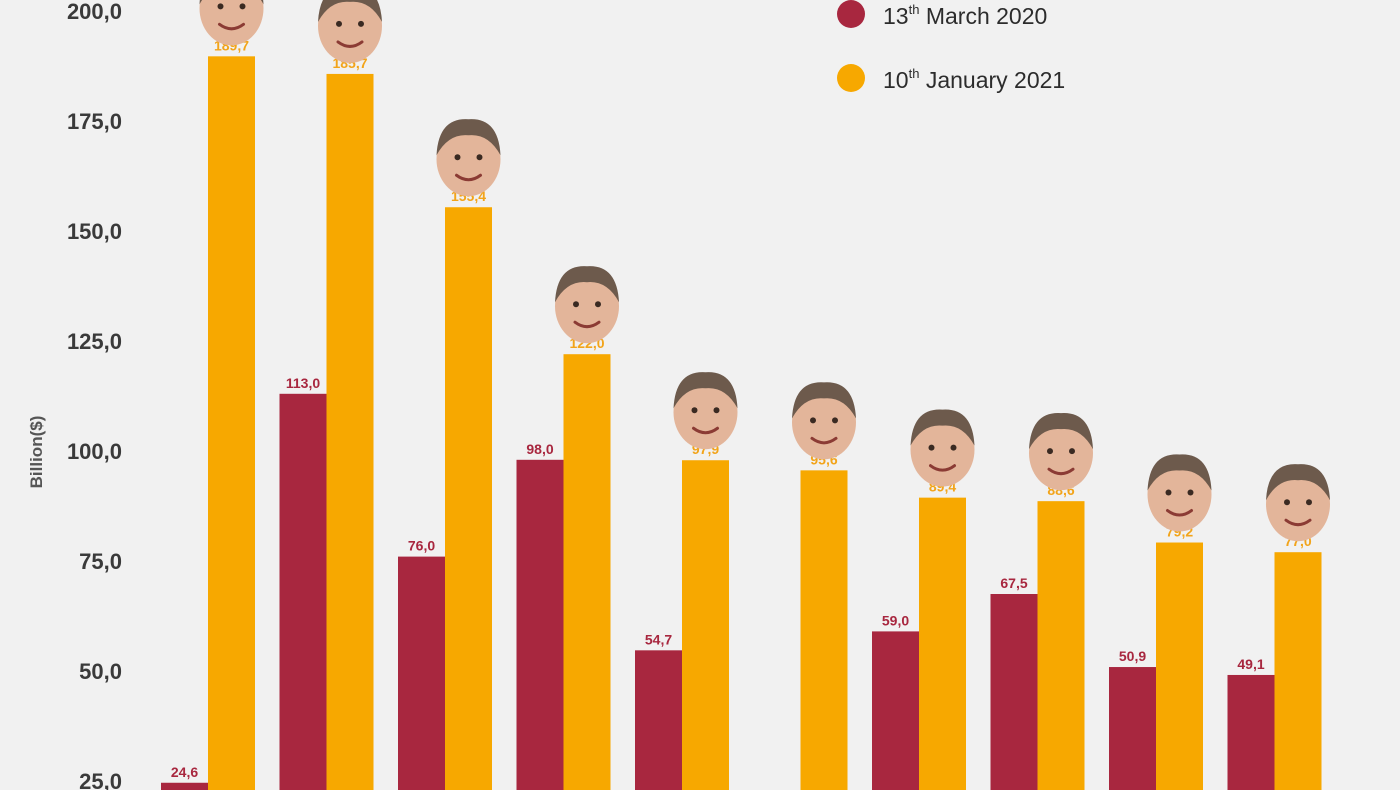  I want to click on y-tick-label: 200,0, so click(94, 12).